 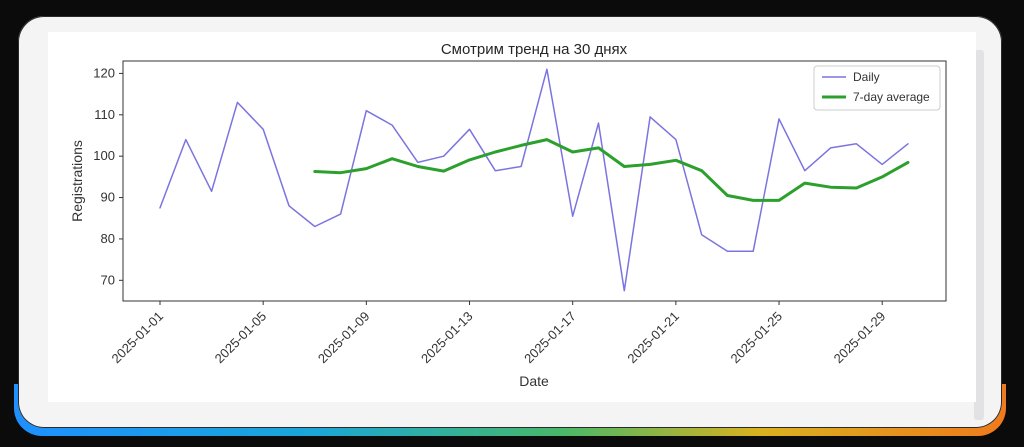 I want to click on legend: Daily 7-day average, so click(x=877, y=88).